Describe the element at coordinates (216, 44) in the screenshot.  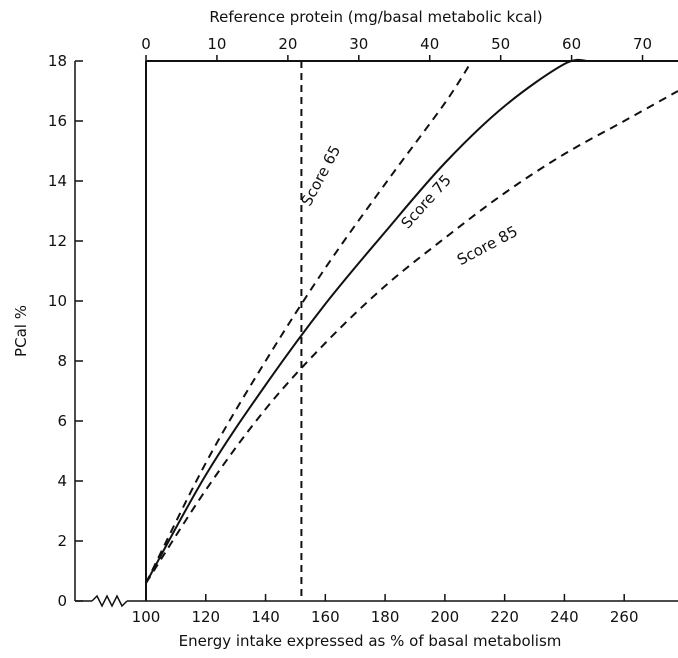
I see `x2-tick-label: 10` at that location.